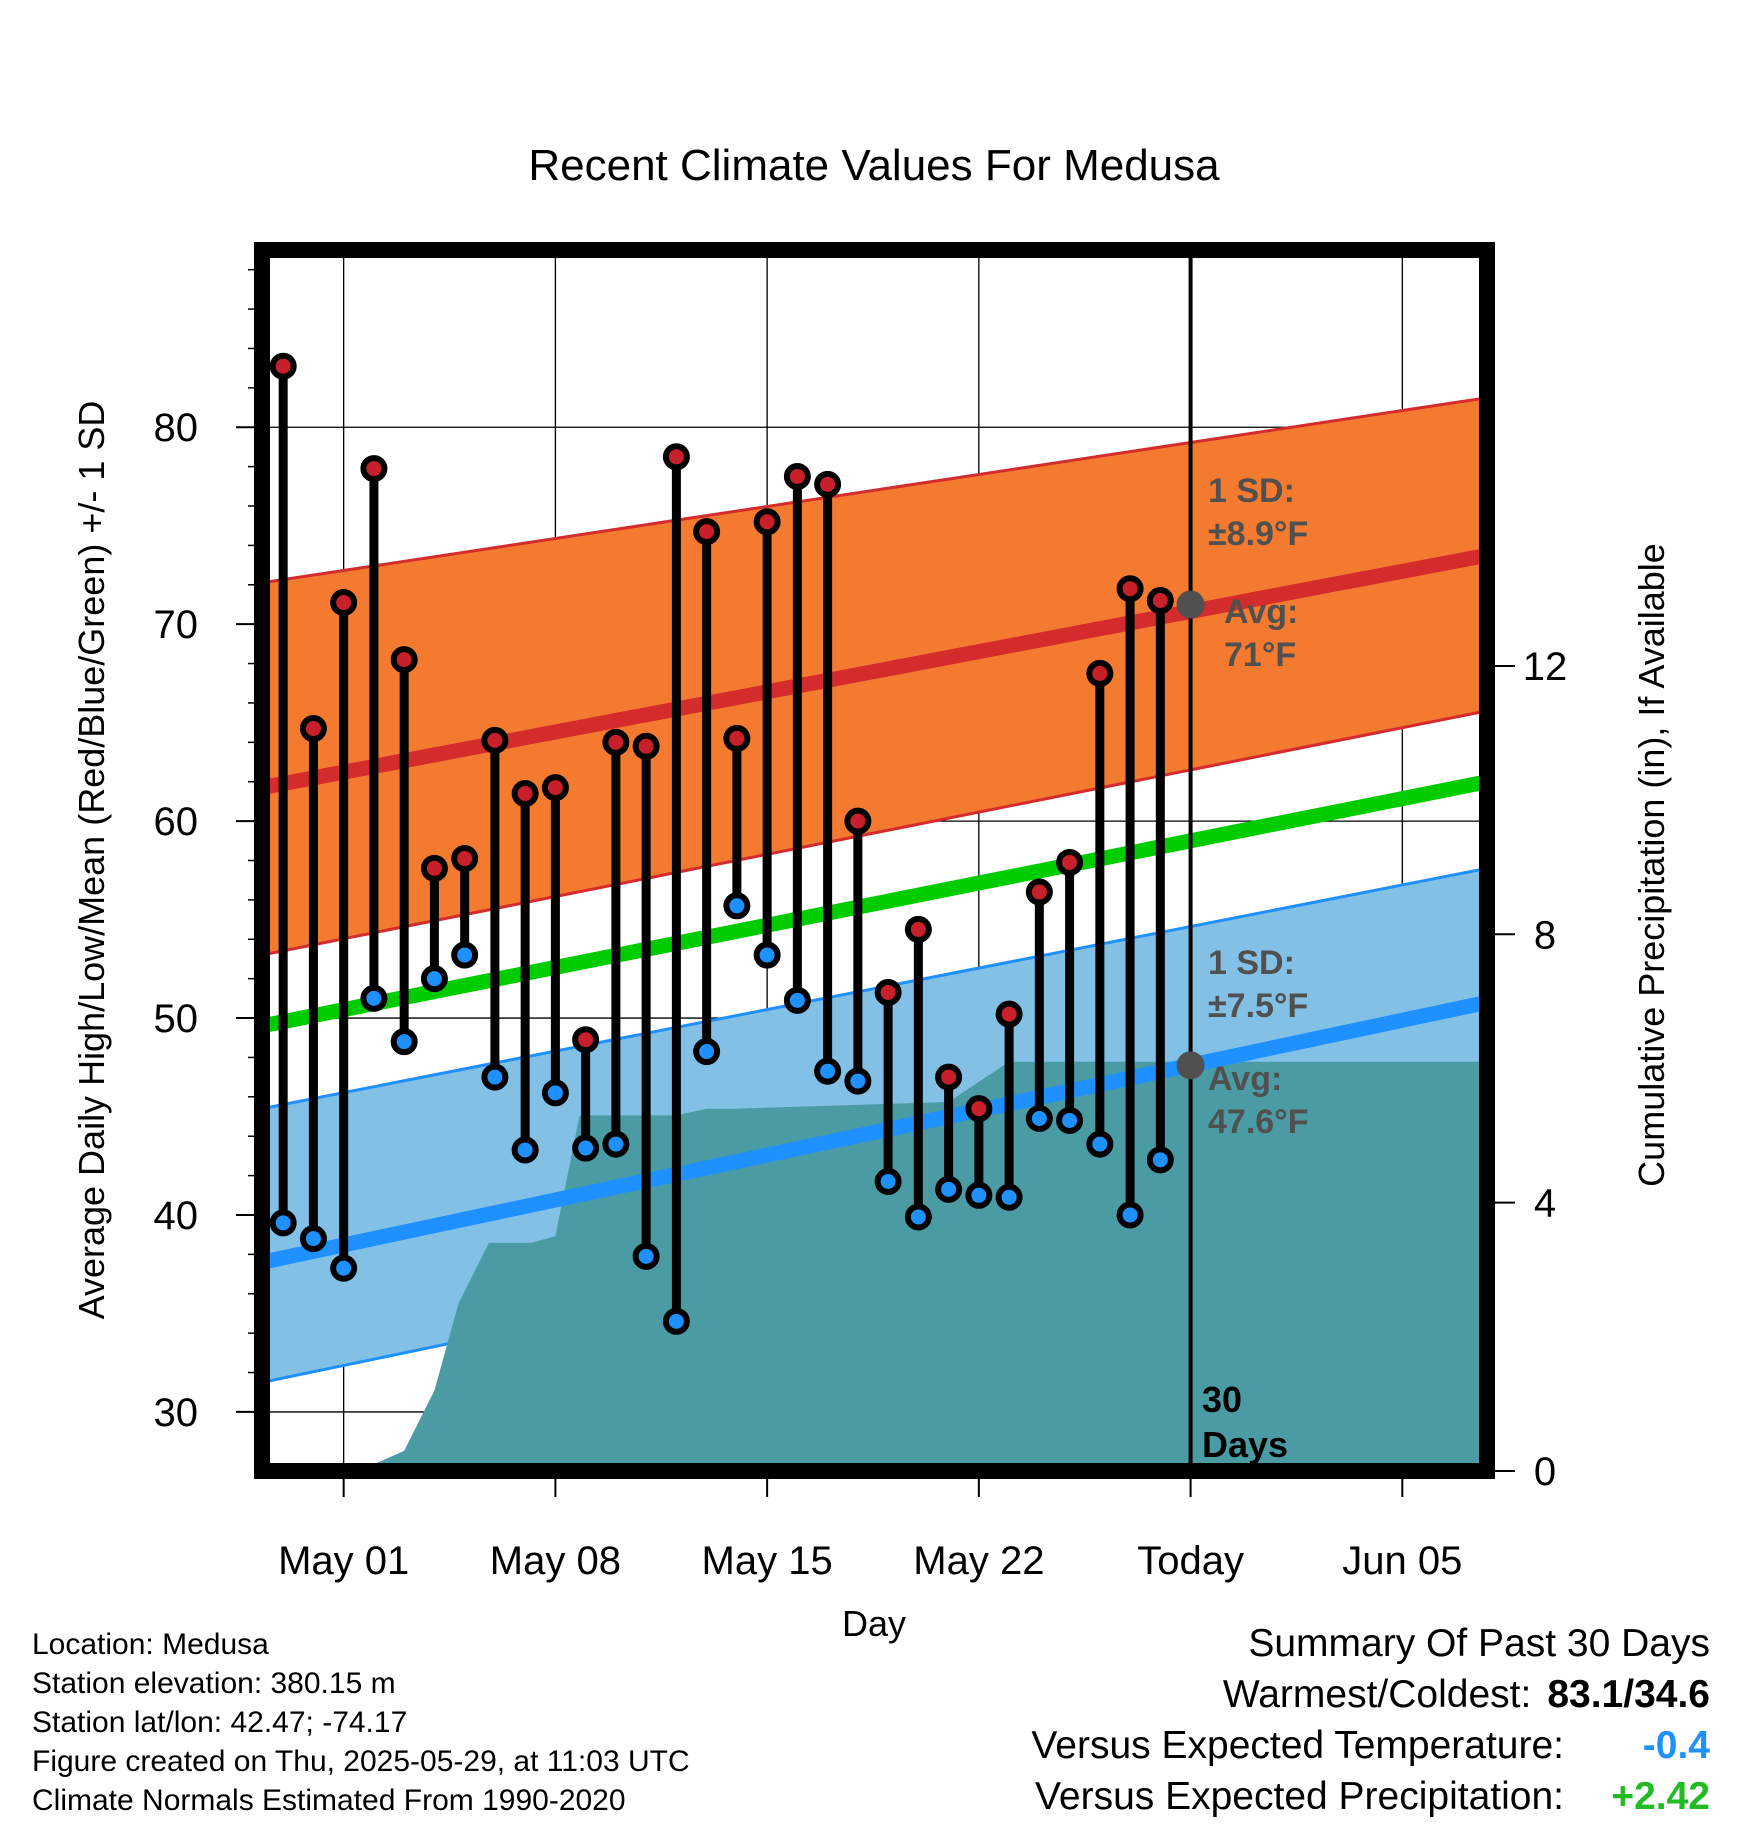 The width and height of the screenshot is (1748, 1828). I want to click on mean-avg-line, so click(874, 904).